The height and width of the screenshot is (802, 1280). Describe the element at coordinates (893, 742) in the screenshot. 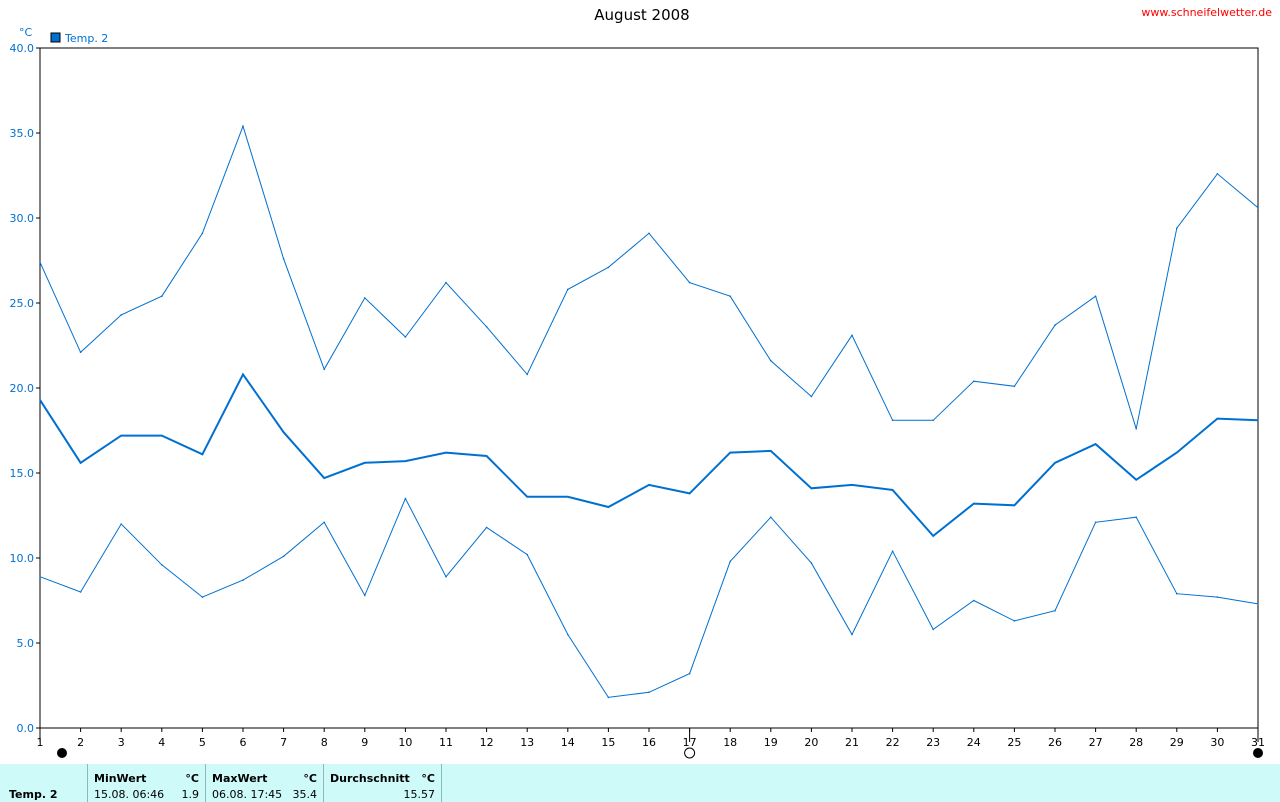

I see `x-tick-label: 22` at that location.